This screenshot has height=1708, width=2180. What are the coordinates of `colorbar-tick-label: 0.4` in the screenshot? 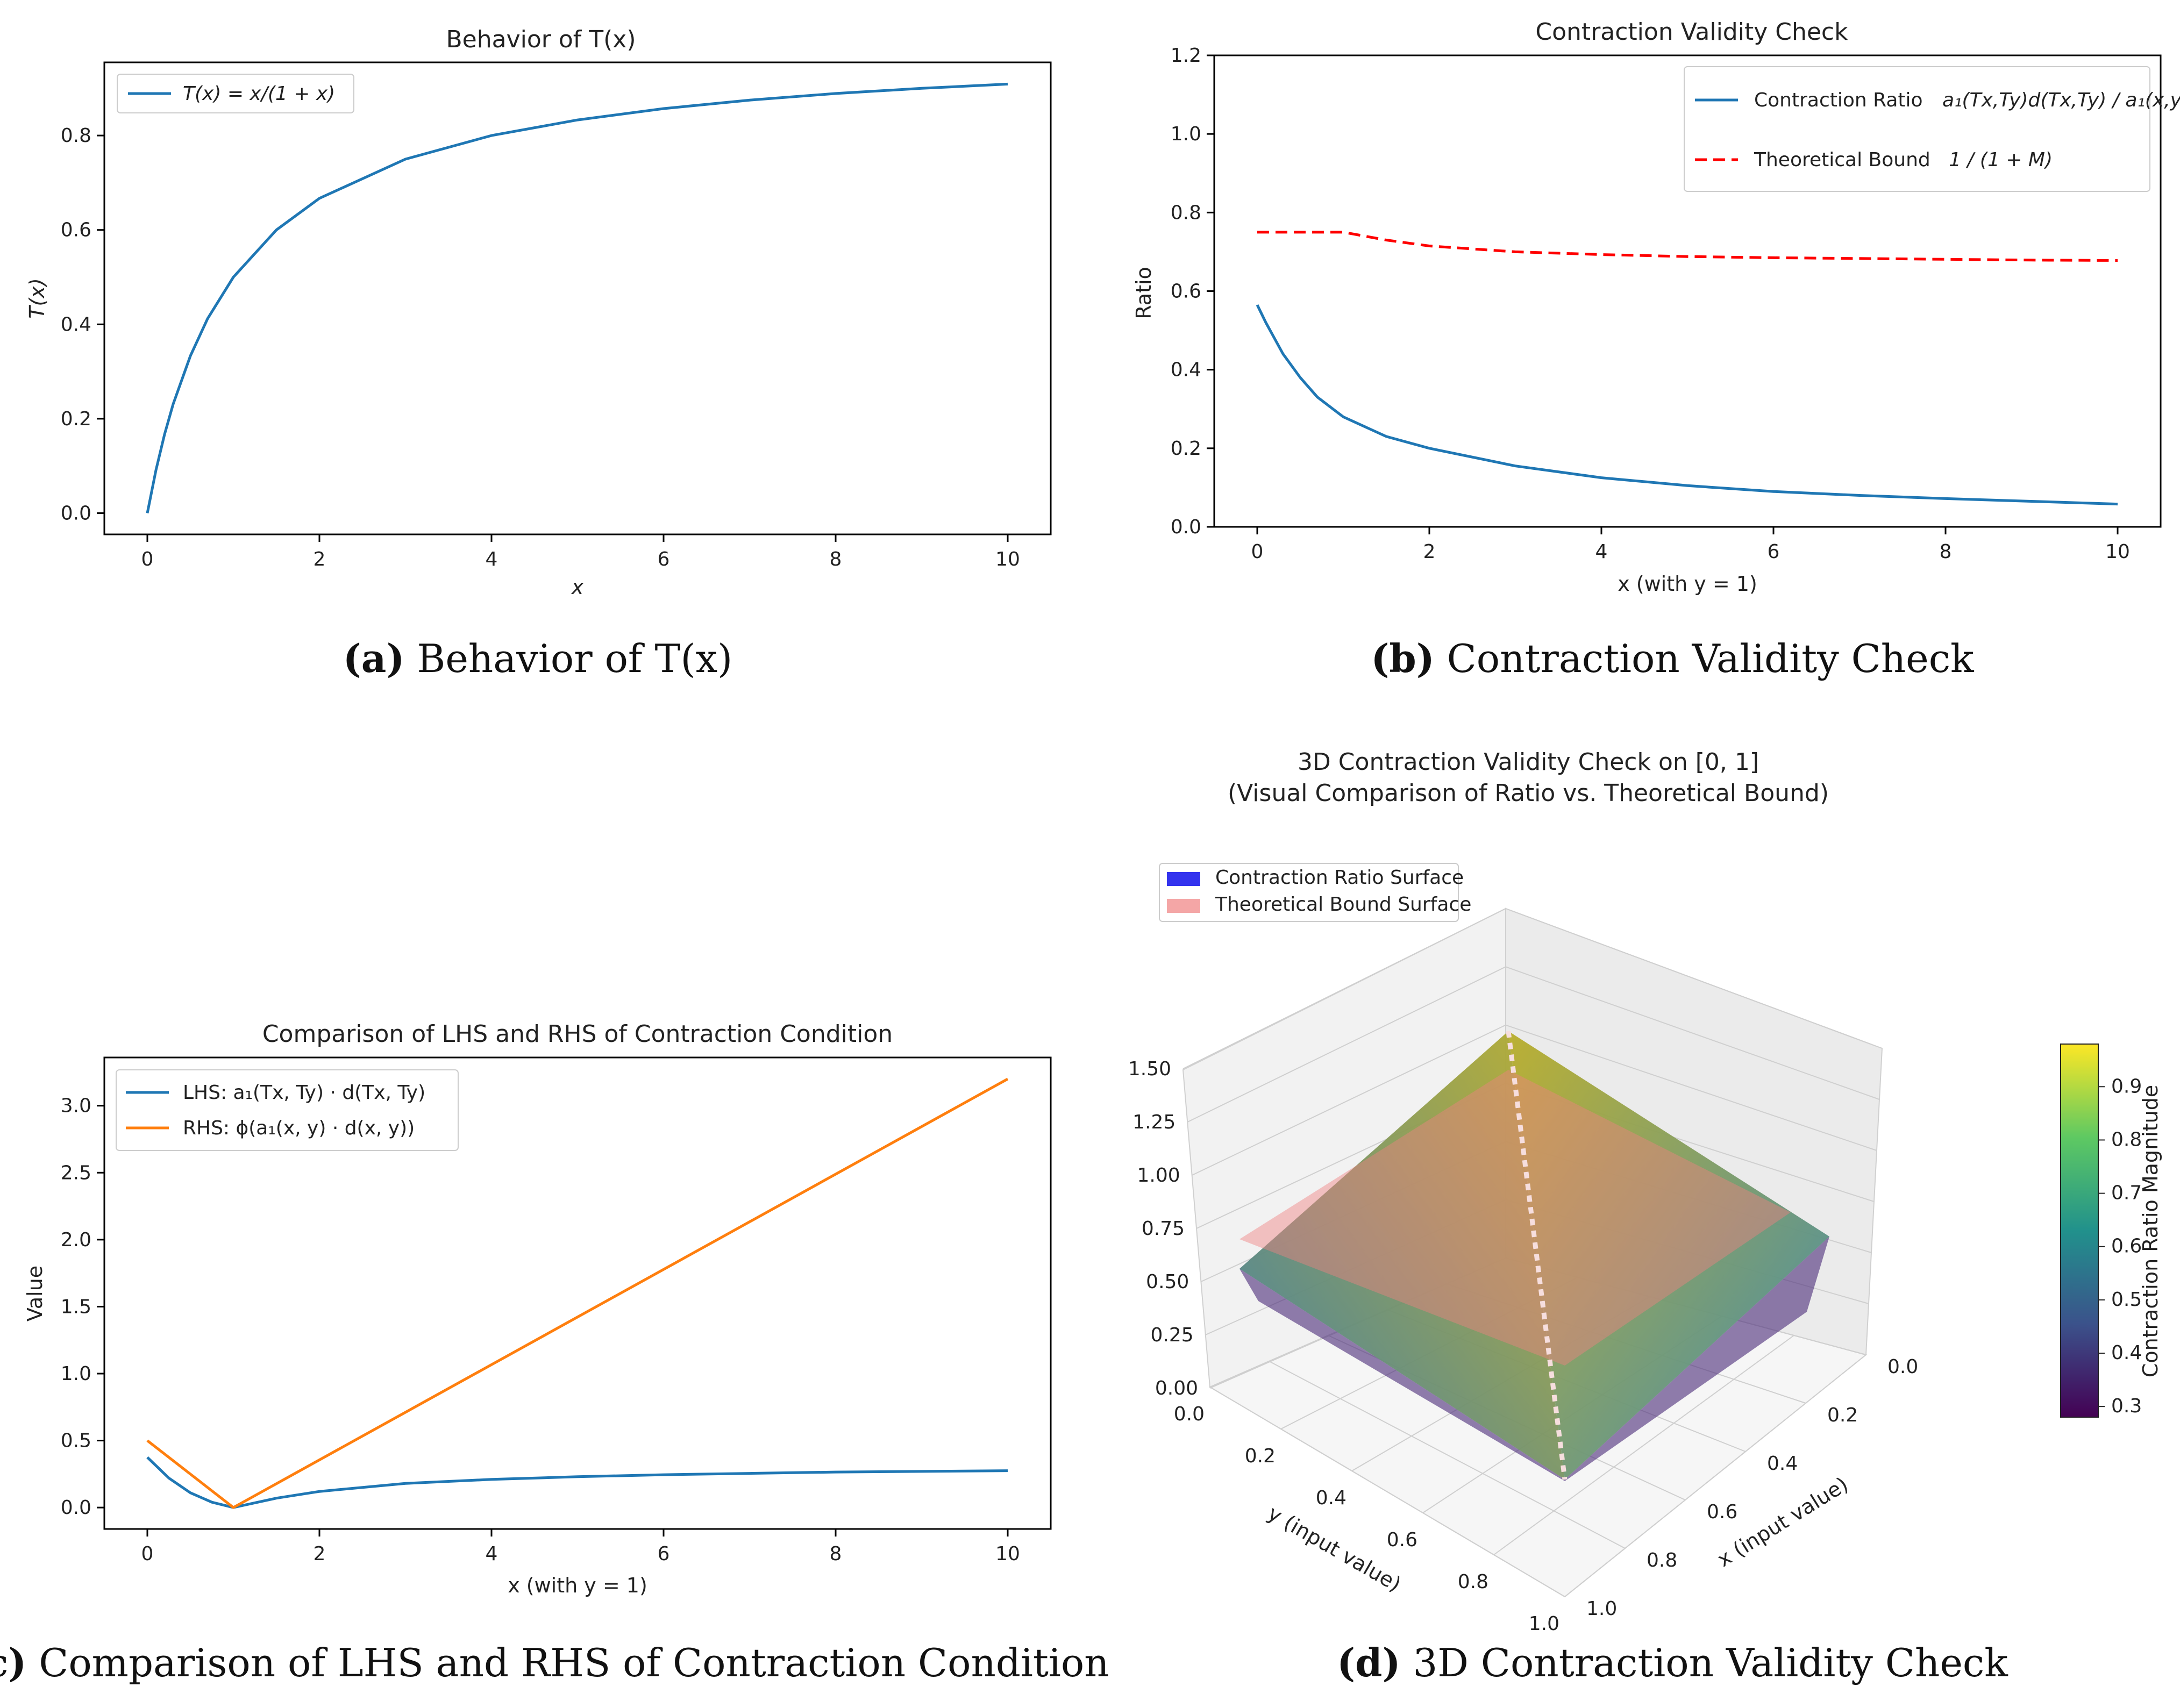 It's located at (2126, 1353).